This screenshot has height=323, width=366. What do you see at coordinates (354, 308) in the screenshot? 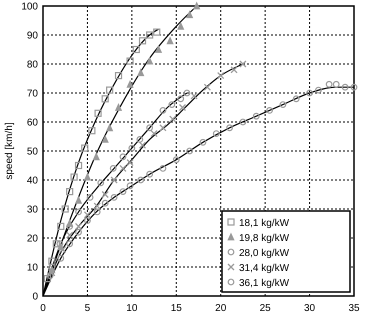
I see `x-tick-label: 35` at bounding box center [354, 308].